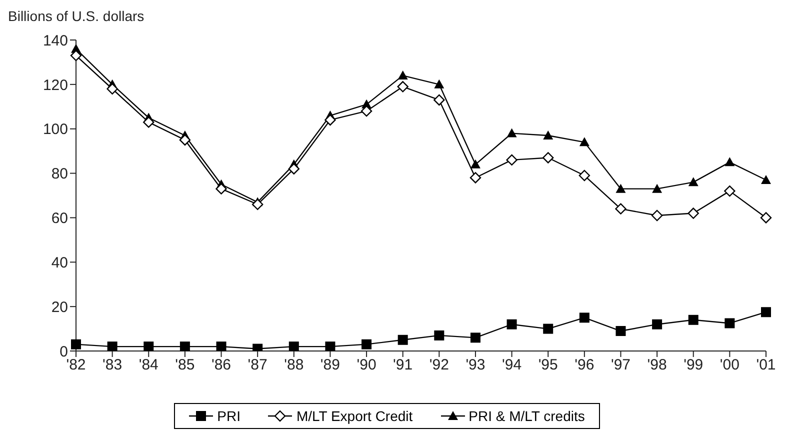 The width and height of the screenshot is (786, 441). I want to click on x-tick-label: '91, so click(403, 365).